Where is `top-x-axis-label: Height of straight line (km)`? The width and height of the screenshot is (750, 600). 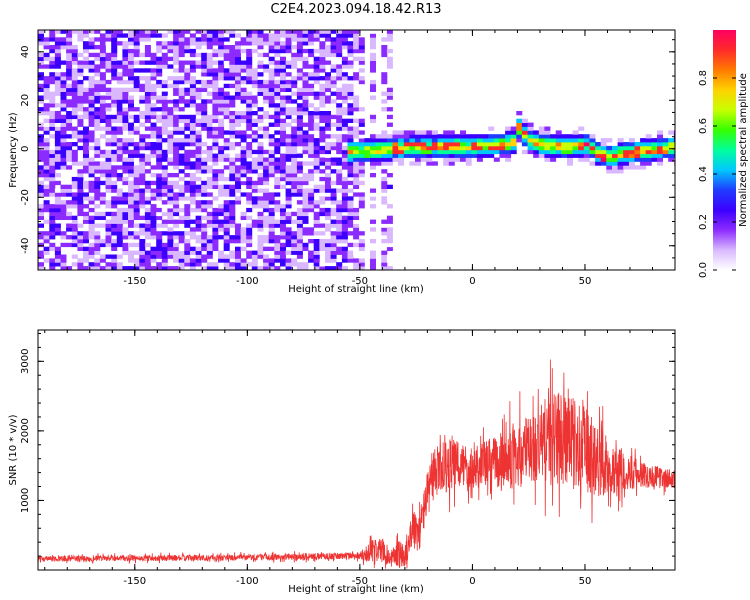
top-x-axis-label: Height of straight line (km) is located at coordinates (356, 289).